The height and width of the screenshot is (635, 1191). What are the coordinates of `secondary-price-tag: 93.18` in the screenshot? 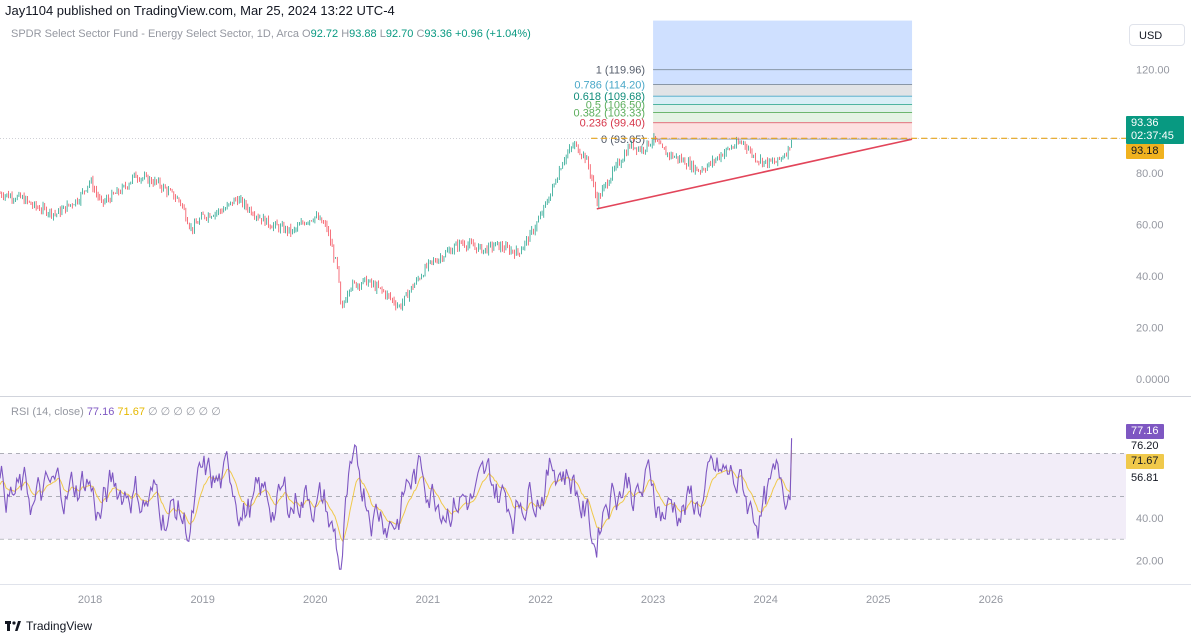 It's located at (1145, 151).